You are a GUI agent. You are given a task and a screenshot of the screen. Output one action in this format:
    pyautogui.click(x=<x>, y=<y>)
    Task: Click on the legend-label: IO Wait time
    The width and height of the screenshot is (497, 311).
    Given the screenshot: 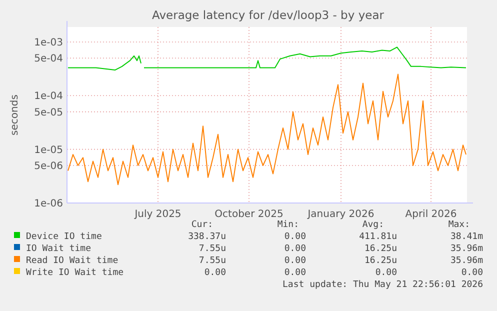 What is the action you would take?
    pyautogui.click(x=59, y=249)
    